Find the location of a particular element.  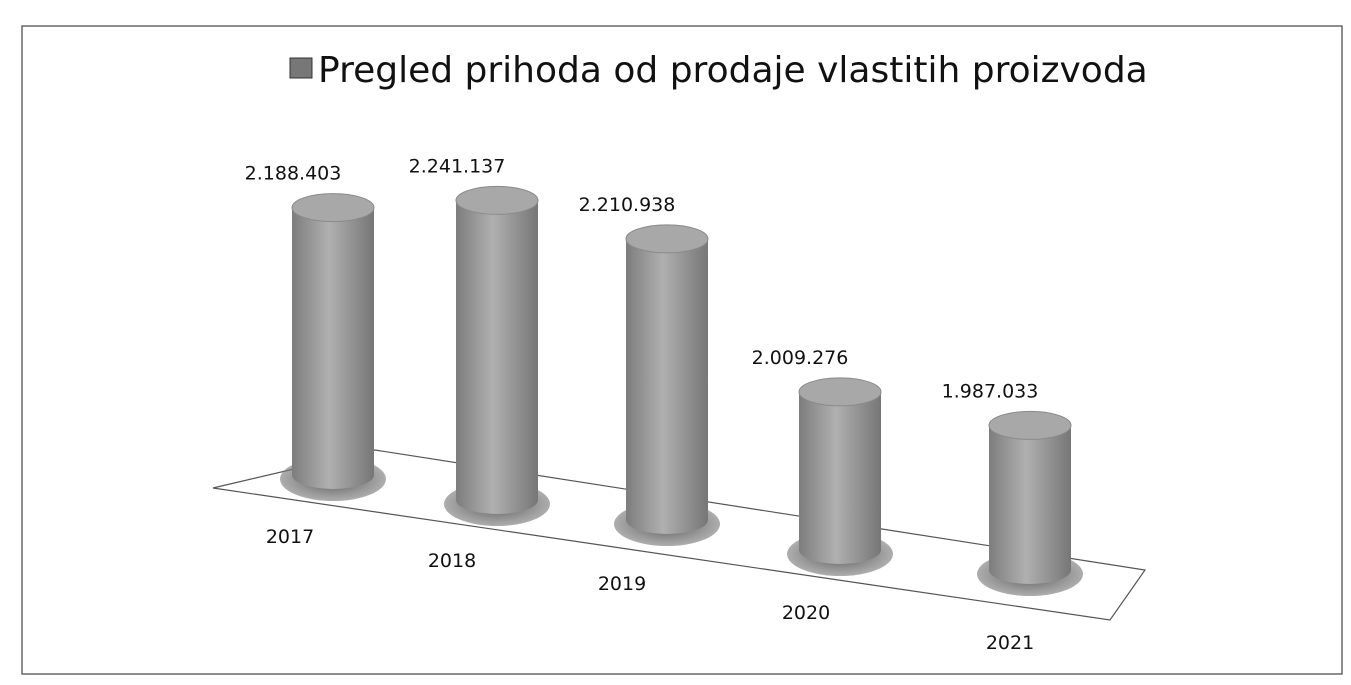

data-label: 2.188.403 is located at coordinates (293, 174).